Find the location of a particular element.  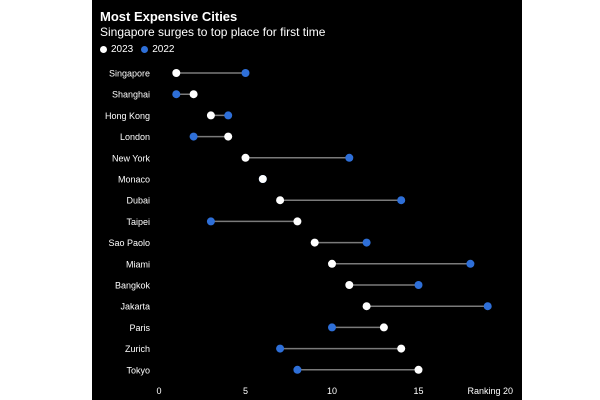

legend-marker-2022 is located at coordinates (145, 49).